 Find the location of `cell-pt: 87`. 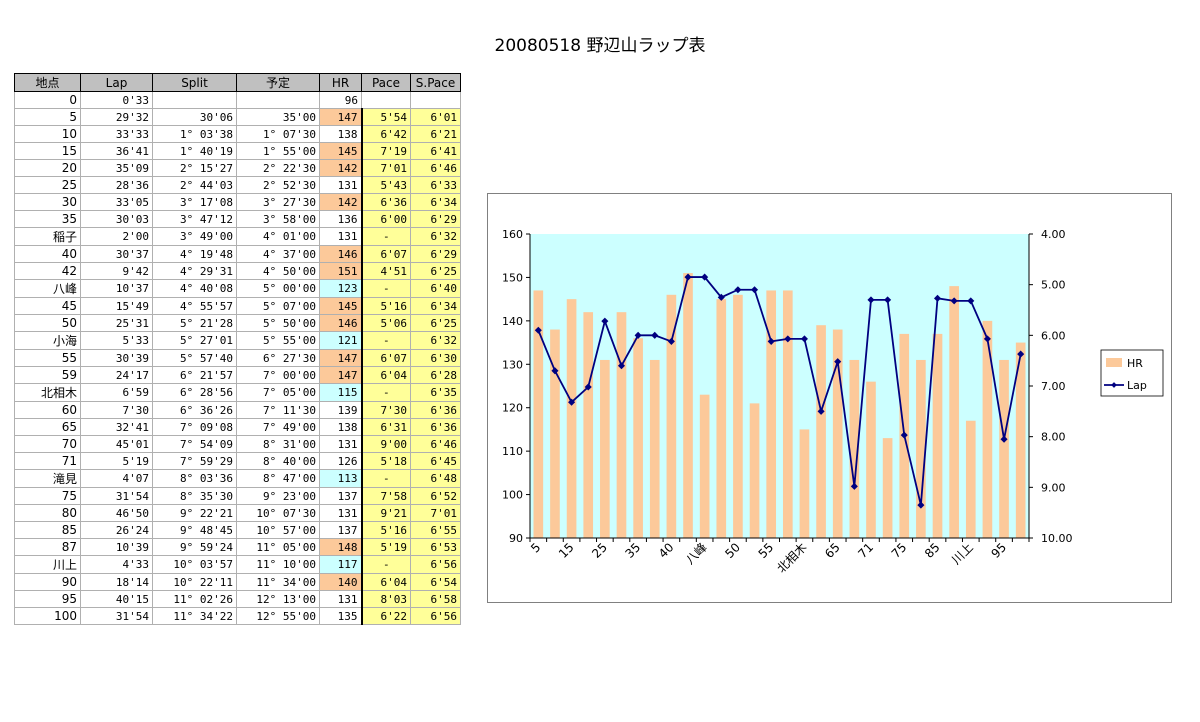

cell-pt: 87 is located at coordinates (47, 547).